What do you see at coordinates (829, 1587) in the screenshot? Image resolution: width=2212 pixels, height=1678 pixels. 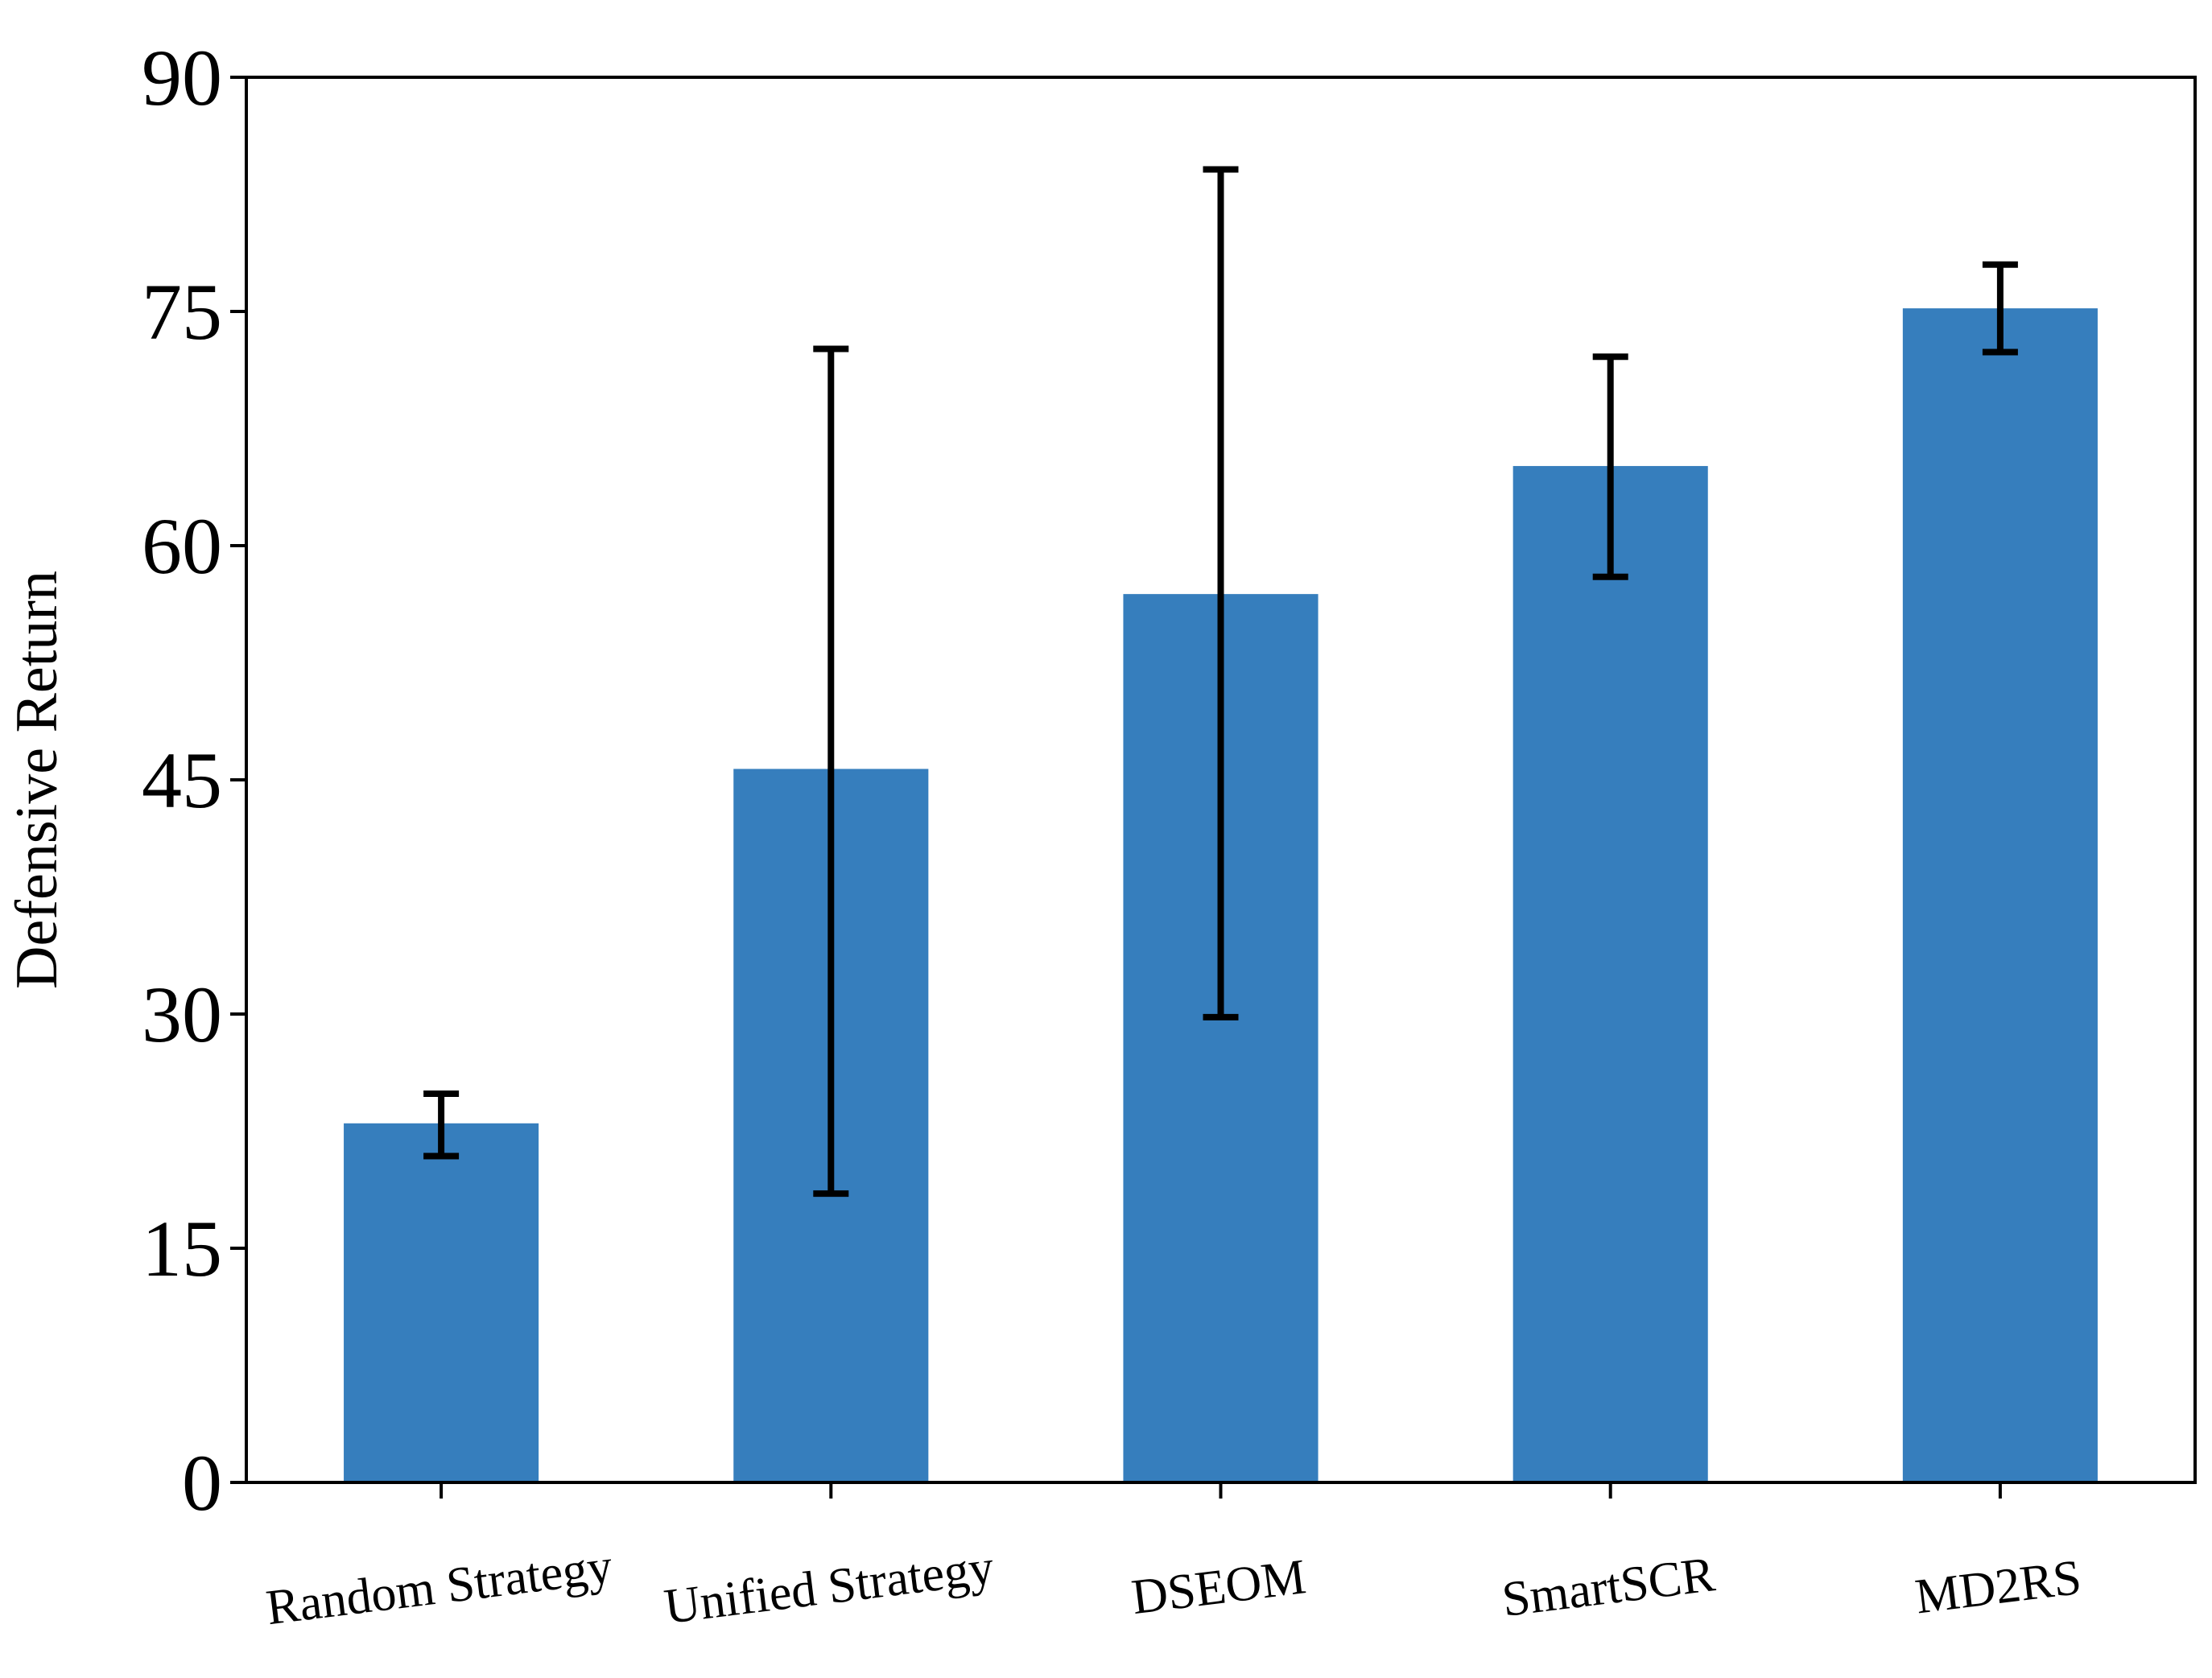 I see `x-tick-label-1: Unified Strategy` at bounding box center [829, 1587].